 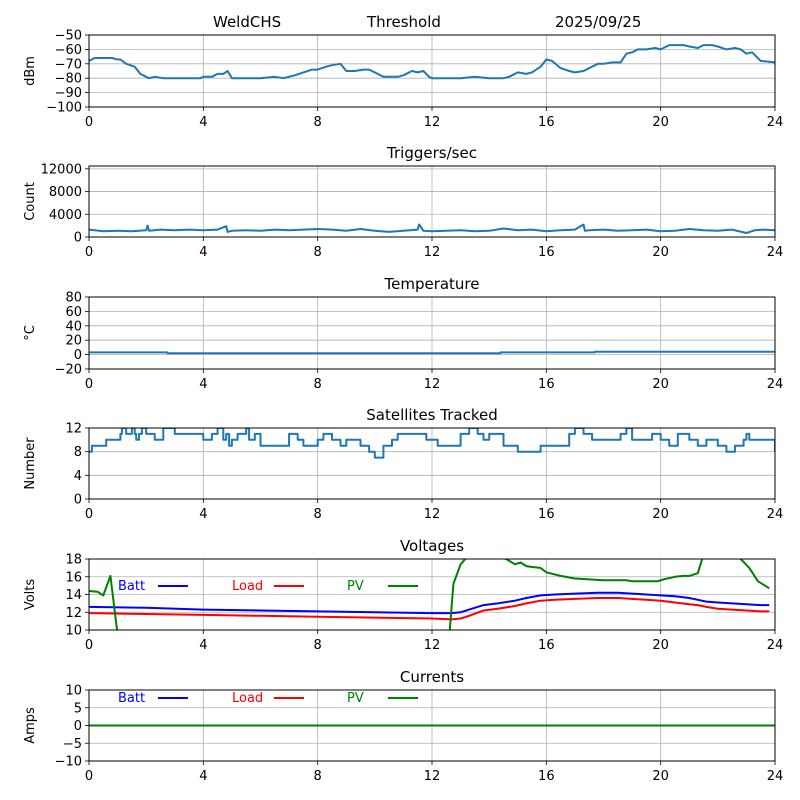 What do you see at coordinates (432, 228) in the screenshot?
I see `series-line-triggers` at bounding box center [432, 228].